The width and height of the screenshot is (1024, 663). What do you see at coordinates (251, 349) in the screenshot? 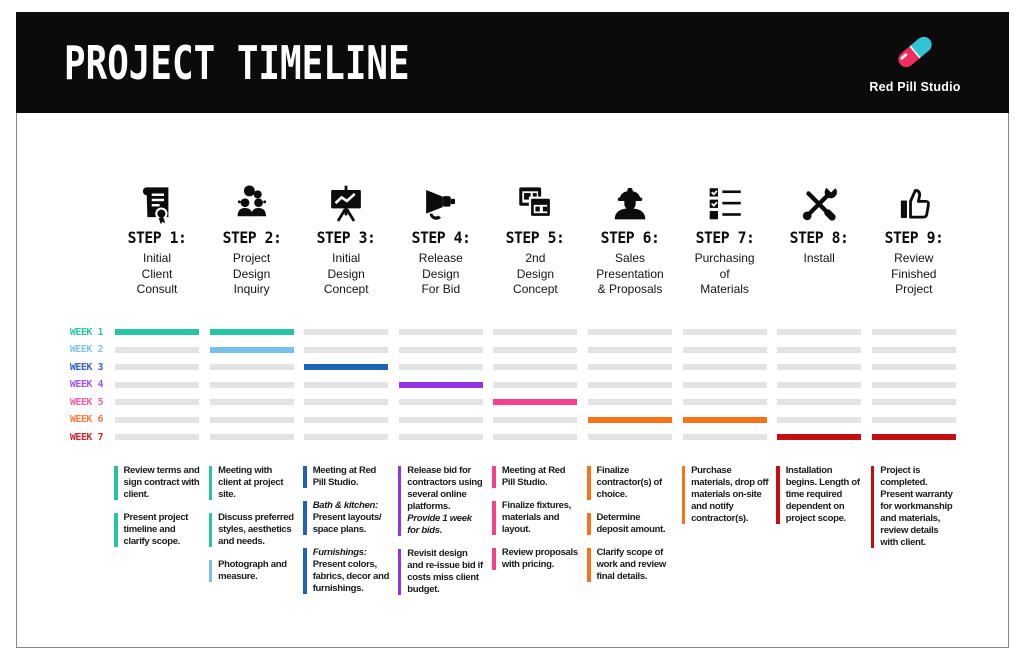
I see `bar-step2-week2` at bounding box center [251, 349].